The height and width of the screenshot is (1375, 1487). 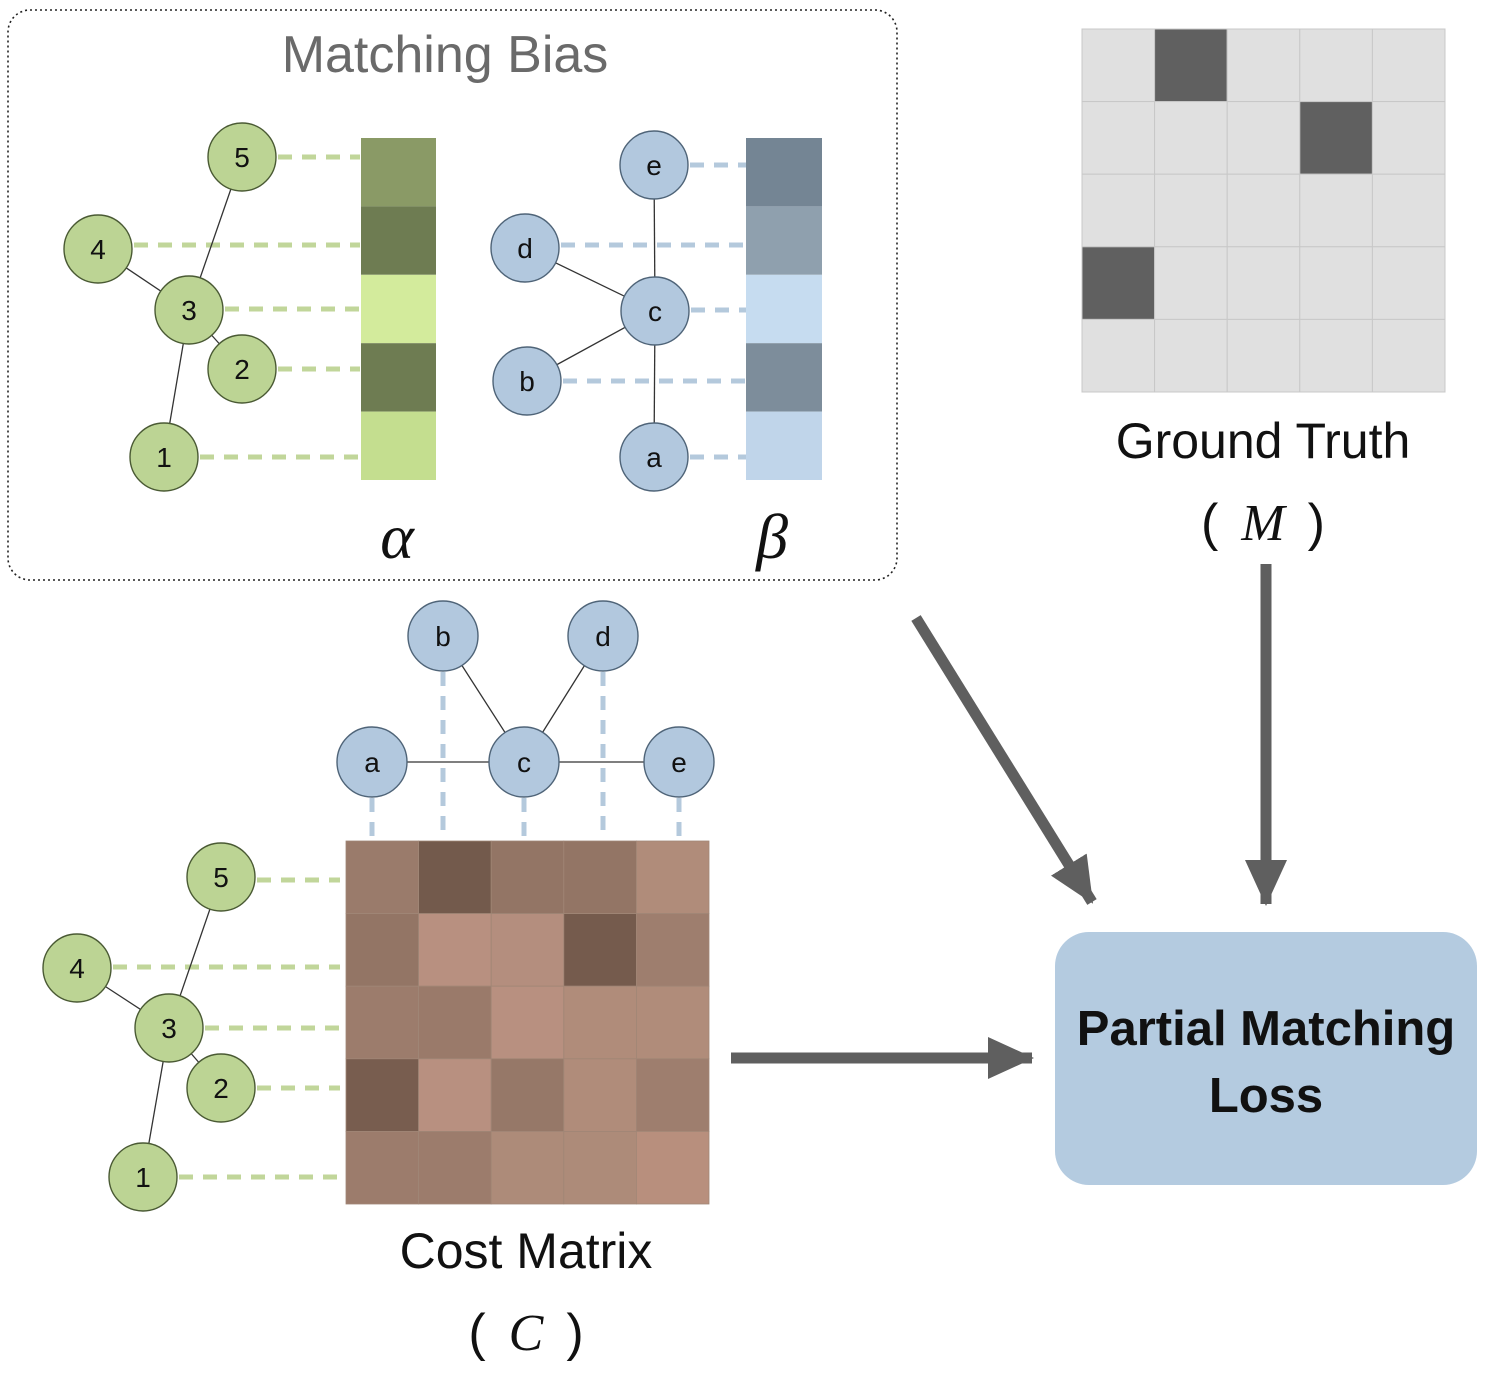 I want to click on blue-graph-bottom: a b c d e, so click(x=525, y=720).